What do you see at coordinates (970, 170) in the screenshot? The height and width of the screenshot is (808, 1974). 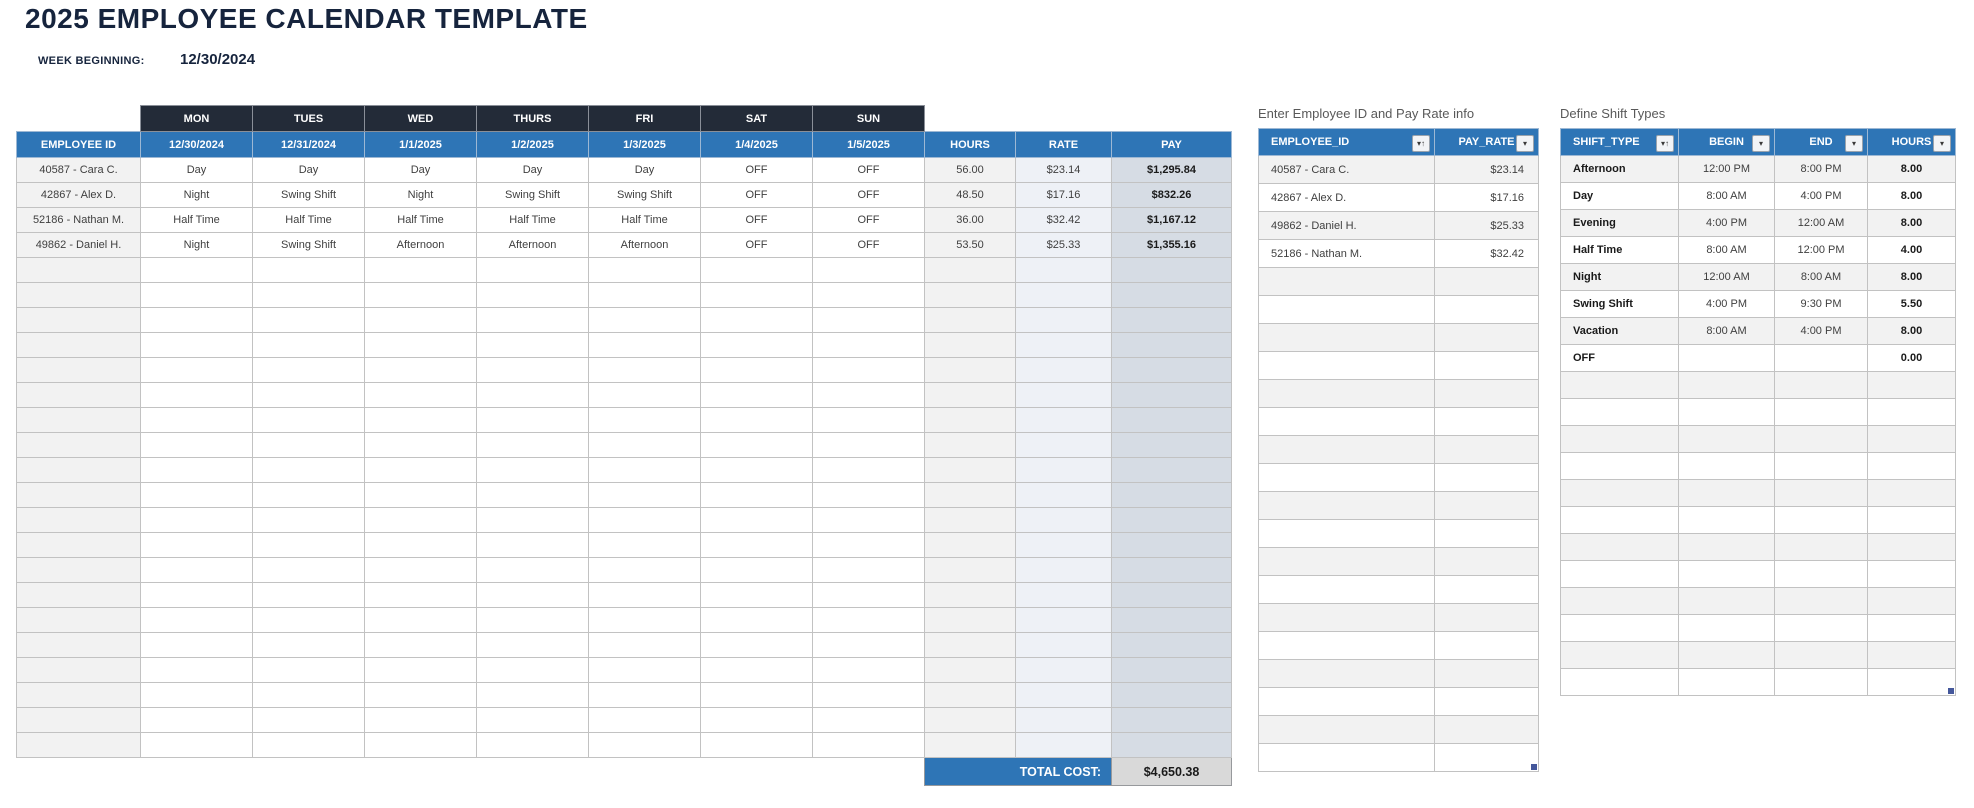 I see `hours-cell: 56.00` at bounding box center [970, 170].